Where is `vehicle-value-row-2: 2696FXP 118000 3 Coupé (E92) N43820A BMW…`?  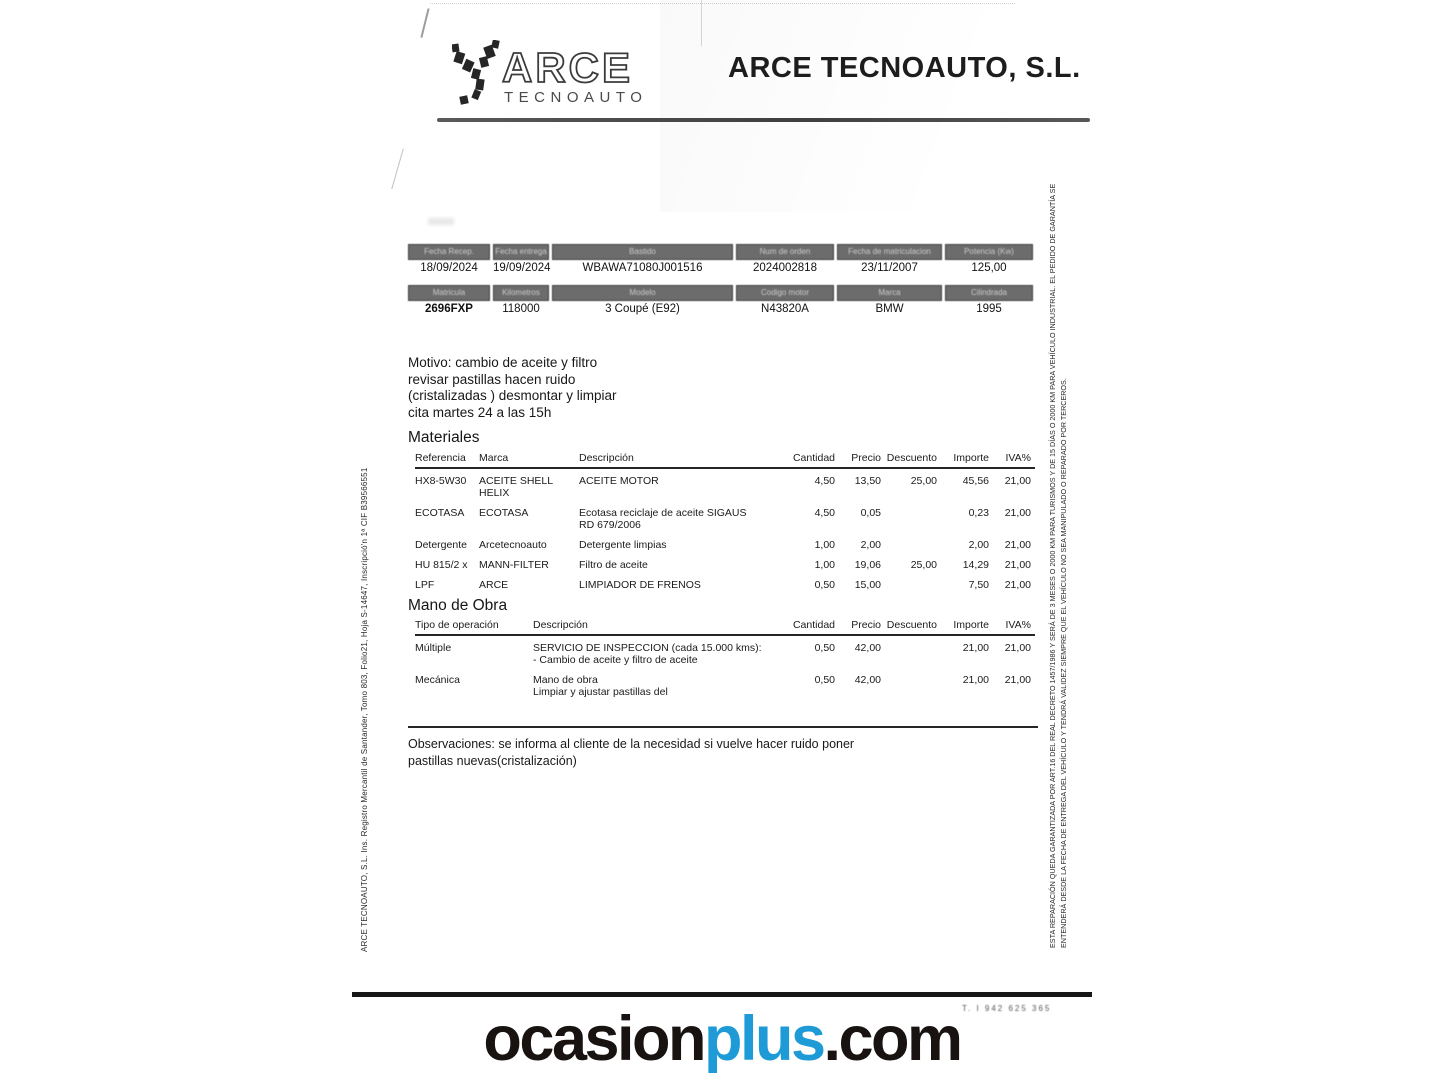 vehicle-value-row-2: 2696FXP 118000 3 Coupé (E92) N43820A BMW… is located at coordinates (723, 309).